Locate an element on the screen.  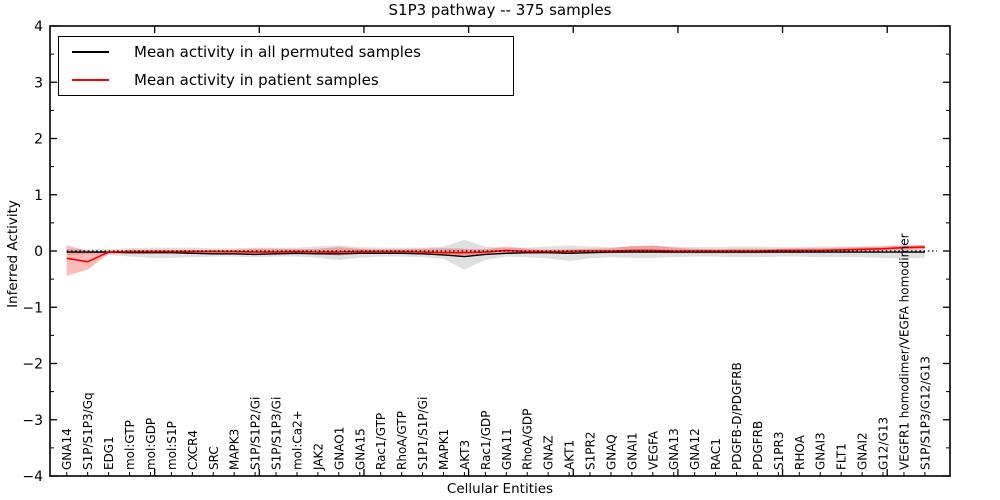
x-tick-label: VEGFR1 homodimer/VEGFA homodimer is located at coordinates (904, 351).